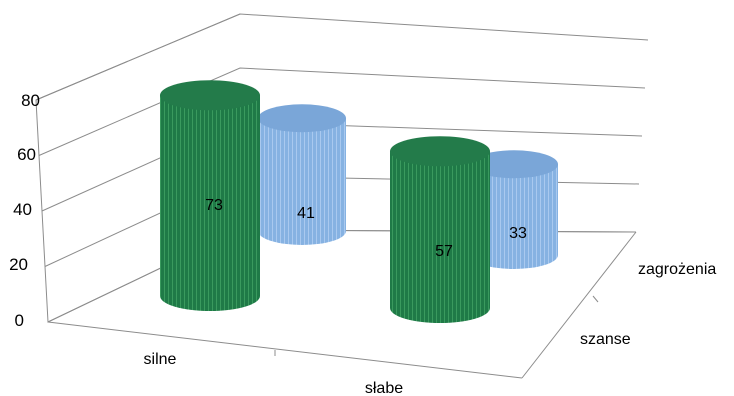  What do you see at coordinates (518, 233) in the screenshot?
I see `data-label: 33` at bounding box center [518, 233].